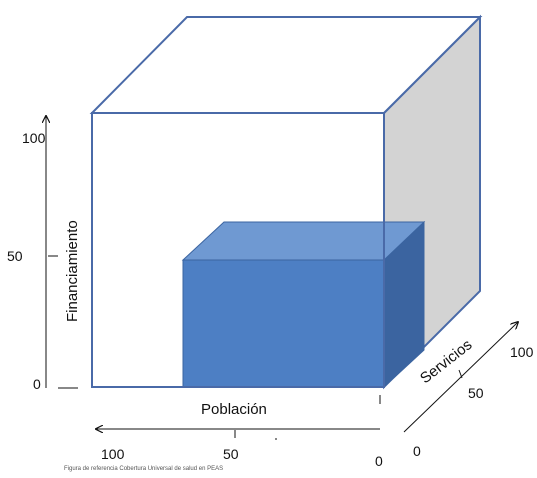 The height and width of the screenshot is (478, 537). I want to click on horizontal-tick-100: 100, so click(113, 454).